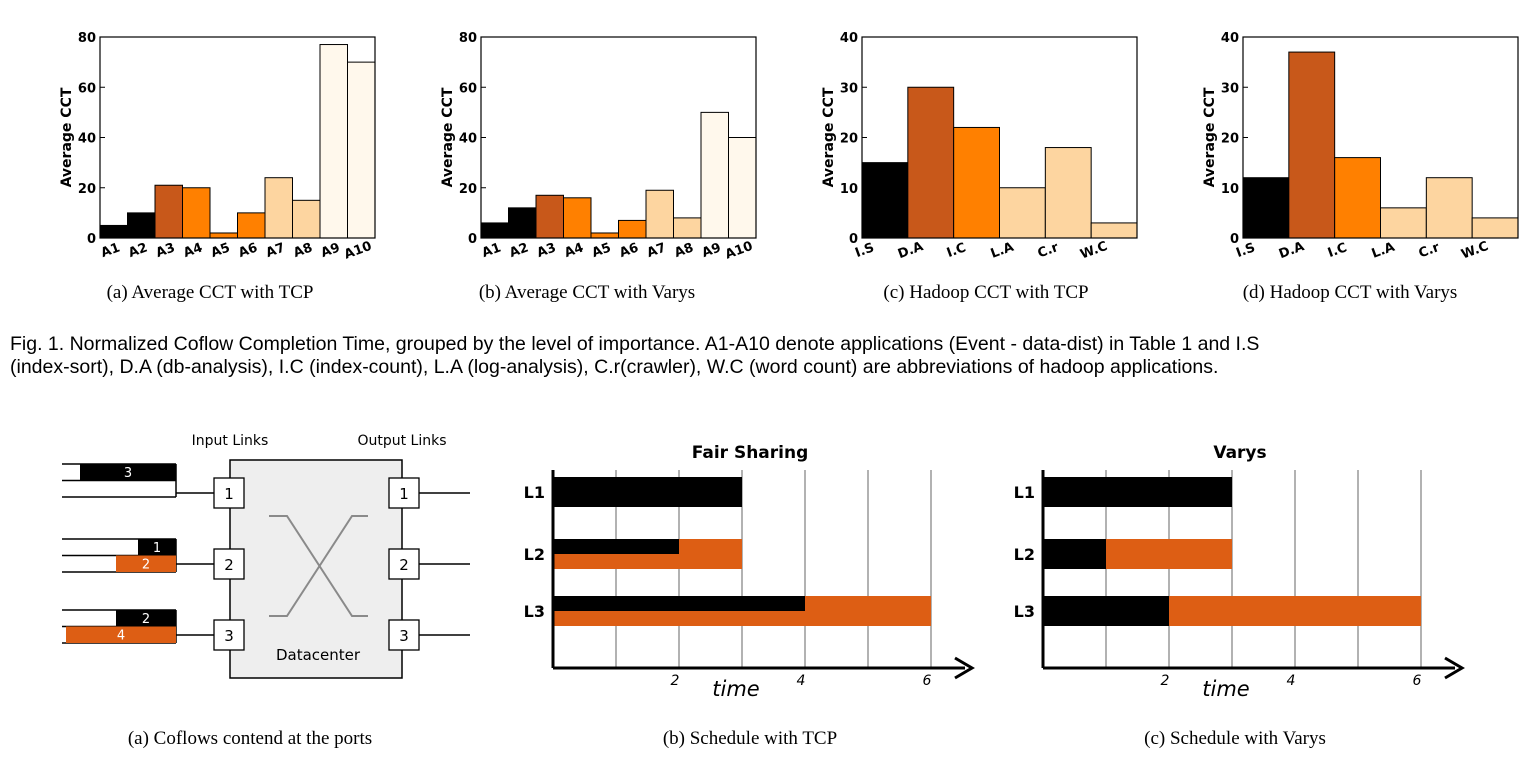 This screenshot has height=762, width=1524. Describe the element at coordinates (687, 228) in the screenshot. I see `bar-A8` at that location.